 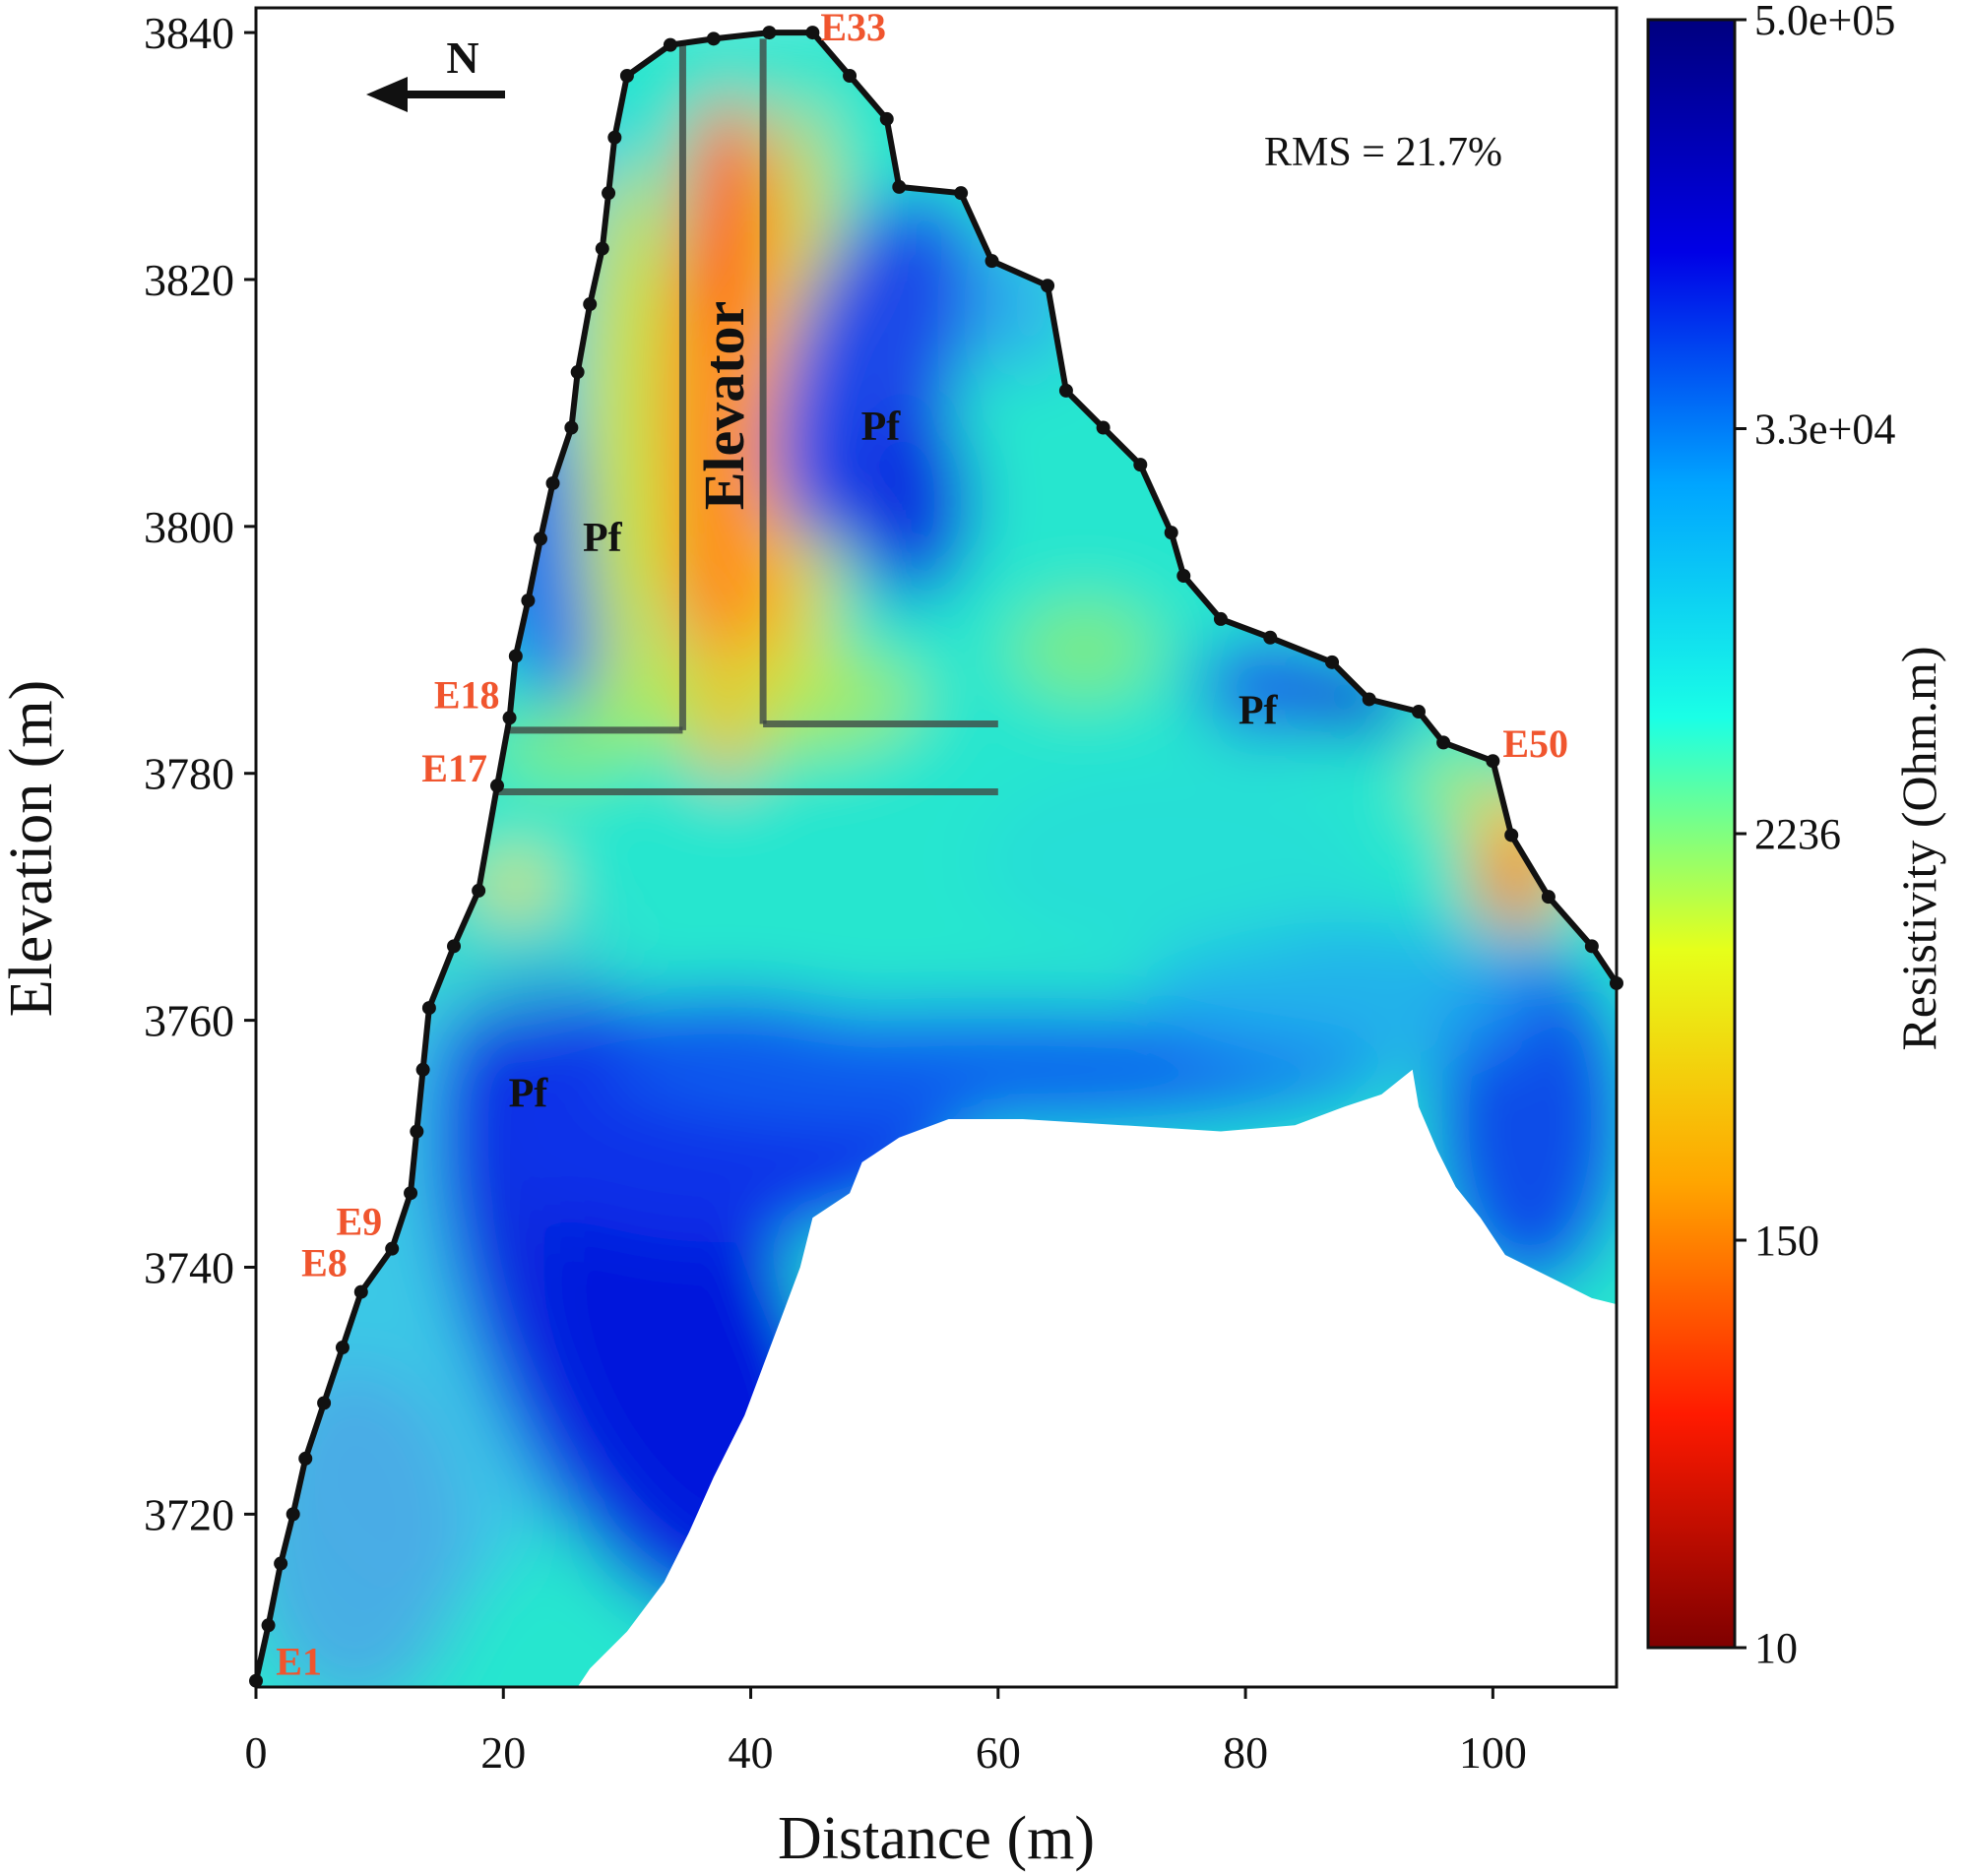 What do you see at coordinates (998, 1752) in the screenshot?
I see `x-tick-label: 60` at bounding box center [998, 1752].